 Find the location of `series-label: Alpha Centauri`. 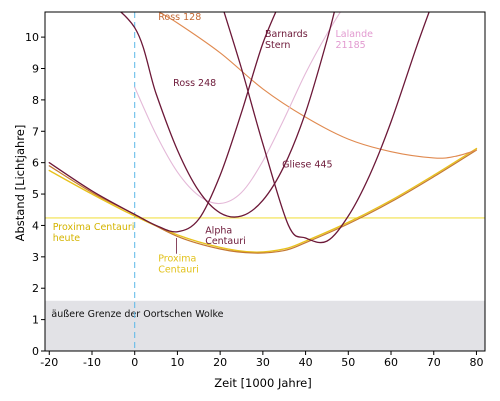

series-label: Alpha Centauri is located at coordinates (225, 236).